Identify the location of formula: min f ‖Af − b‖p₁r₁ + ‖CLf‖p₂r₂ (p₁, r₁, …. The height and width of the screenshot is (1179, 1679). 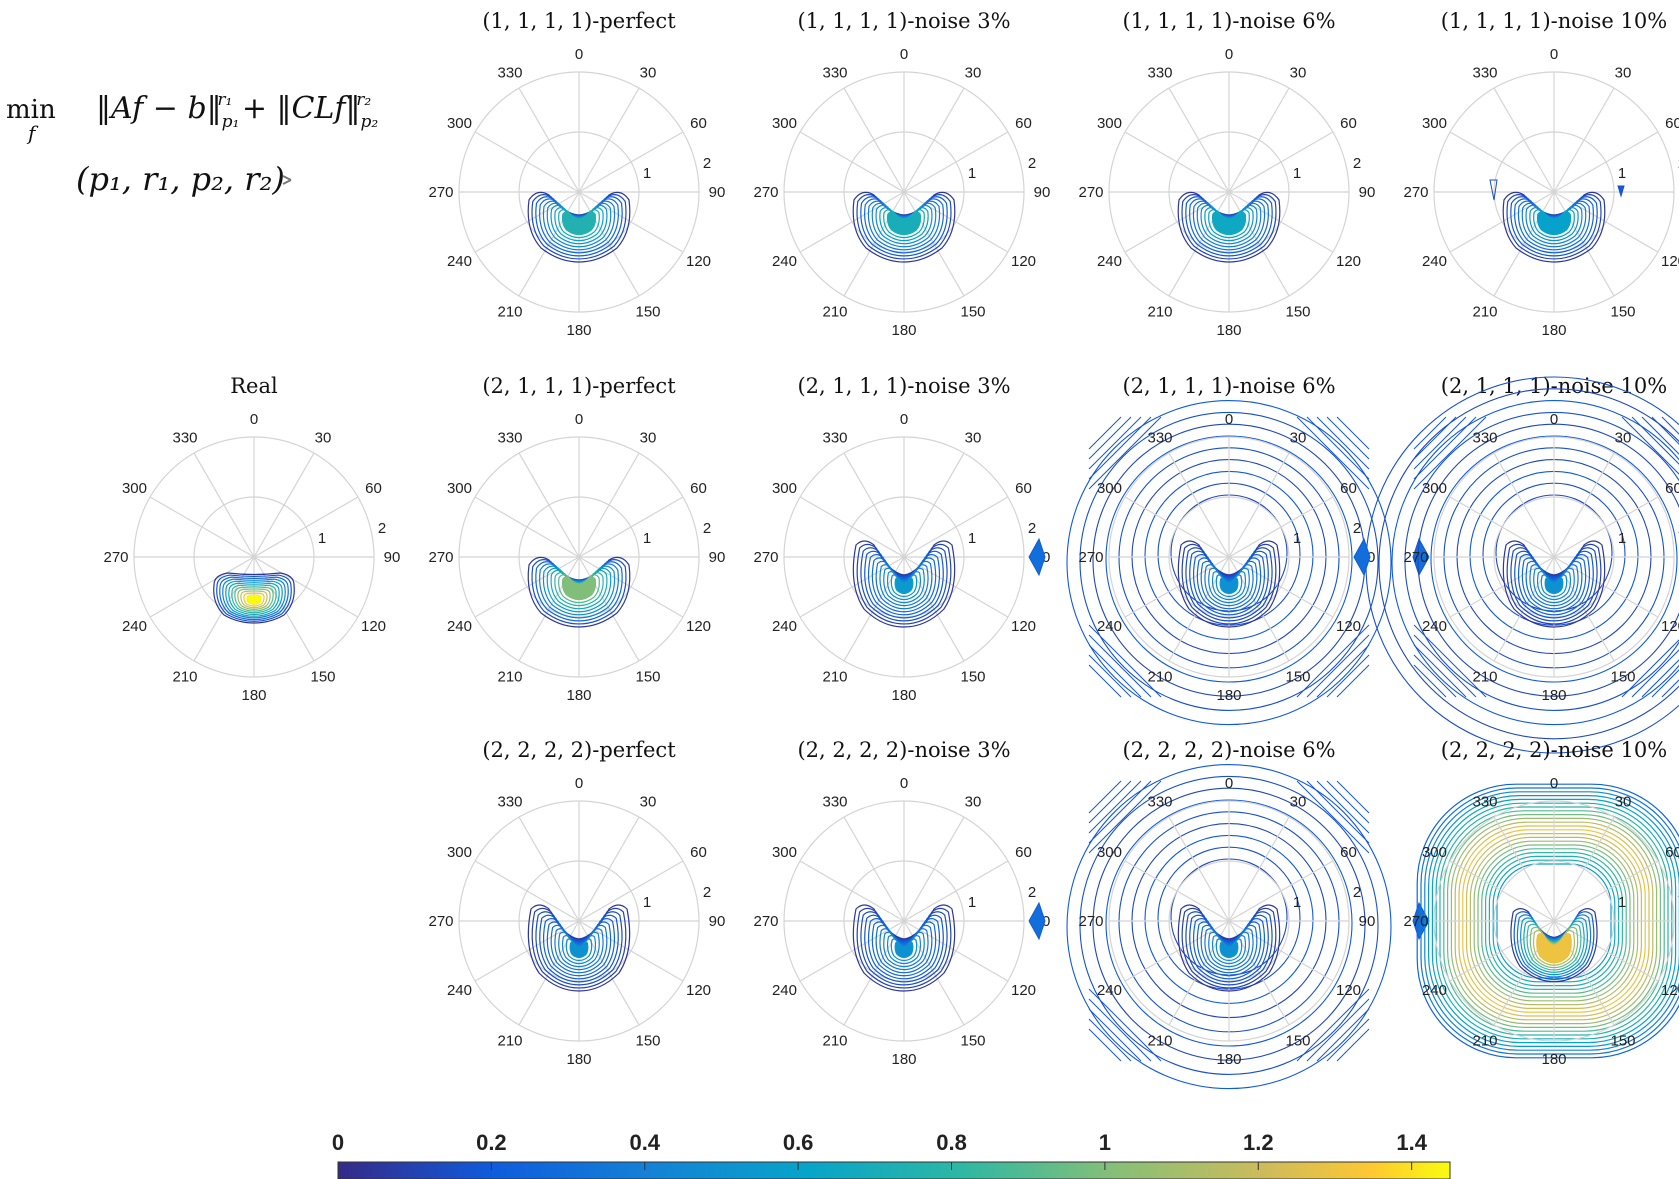
(192, 144).